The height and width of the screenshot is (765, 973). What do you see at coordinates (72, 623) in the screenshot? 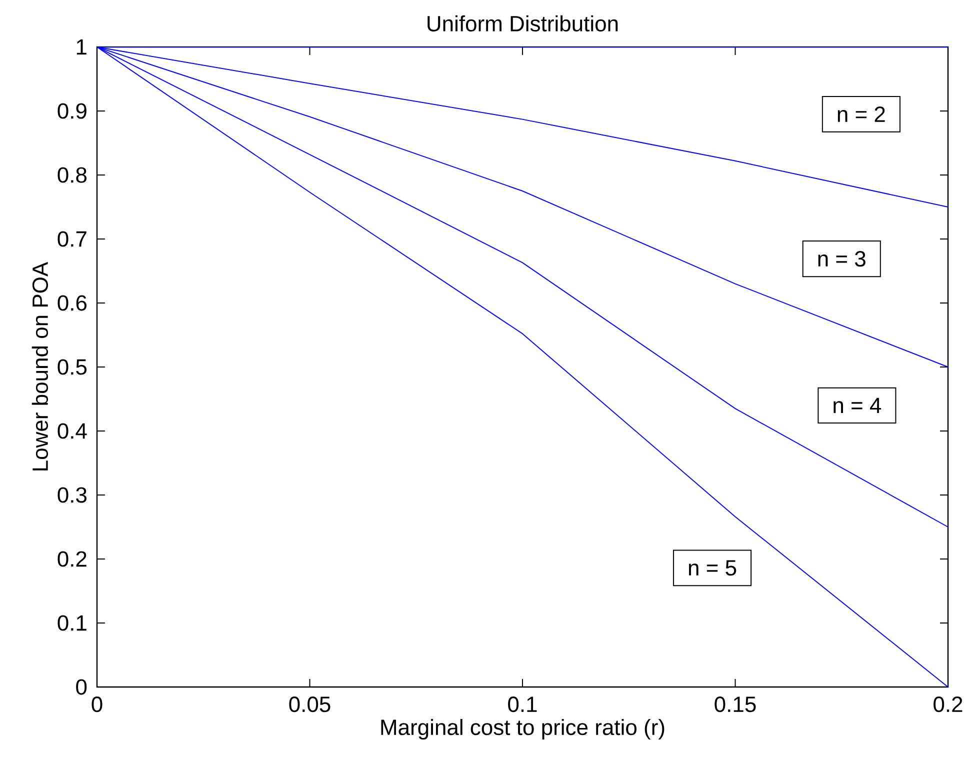
I see `y-tick-label: 0.1` at bounding box center [72, 623].